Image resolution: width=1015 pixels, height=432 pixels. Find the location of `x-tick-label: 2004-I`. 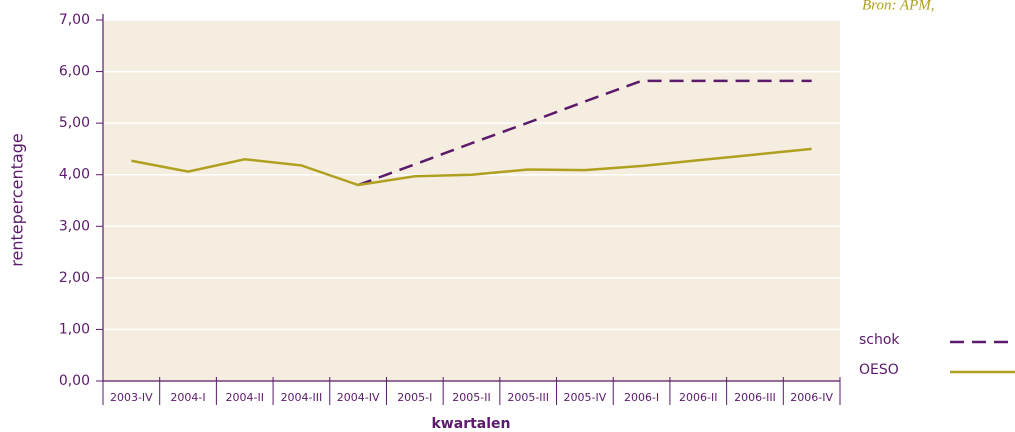

x-tick-label: 2004-I is located at coordinates (187, 397).